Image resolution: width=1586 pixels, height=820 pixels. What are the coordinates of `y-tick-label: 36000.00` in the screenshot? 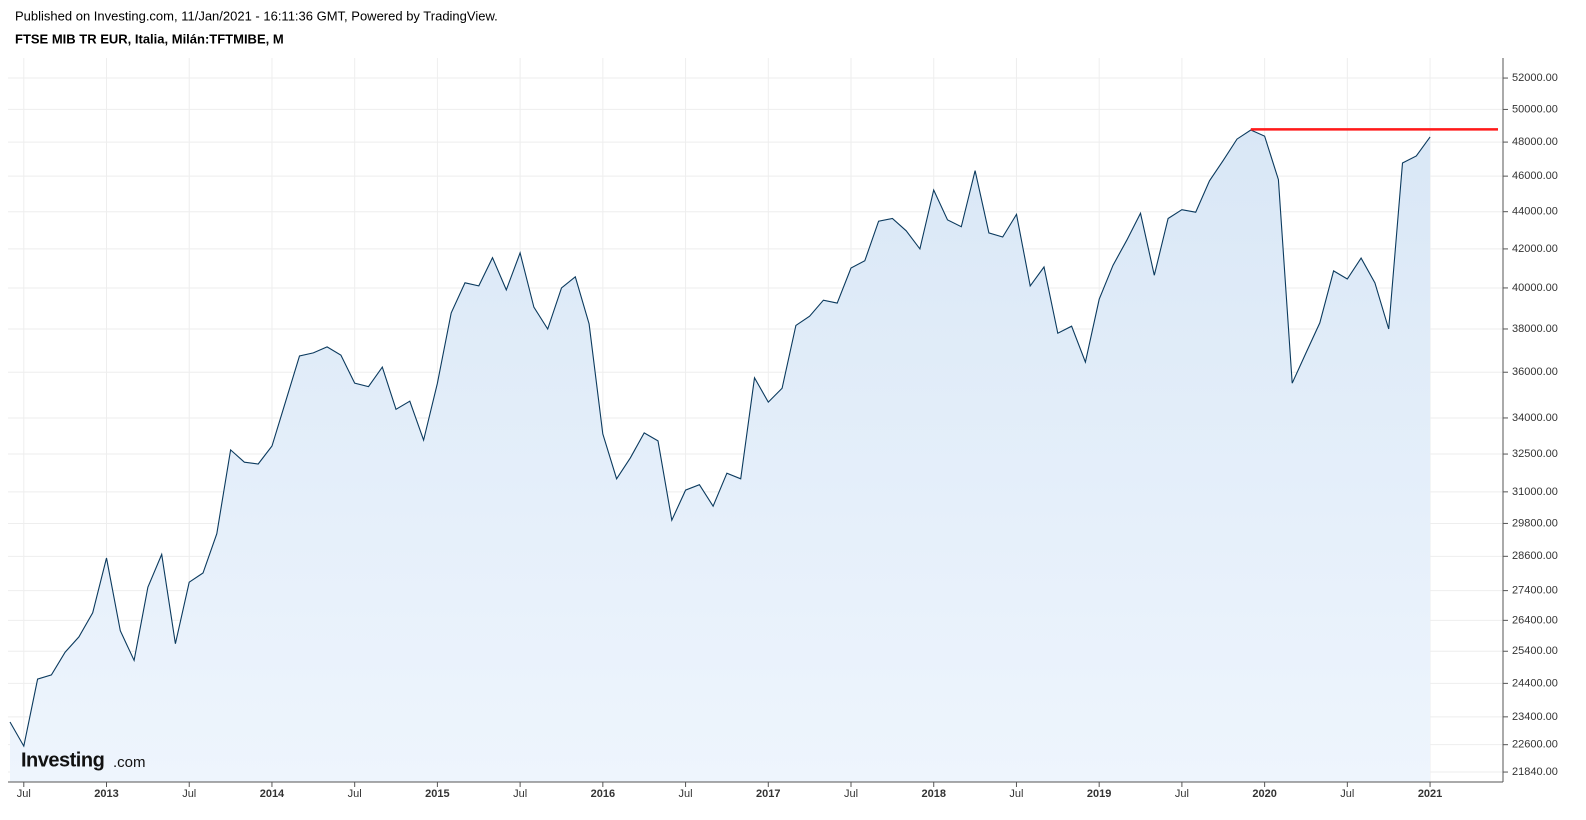 It's located at (1535, 372).